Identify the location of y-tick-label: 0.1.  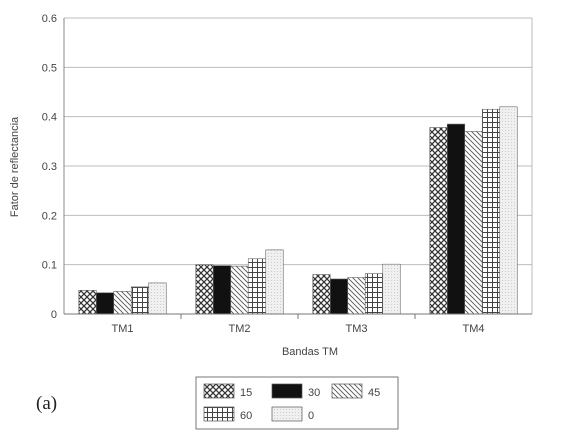
(49, 266).